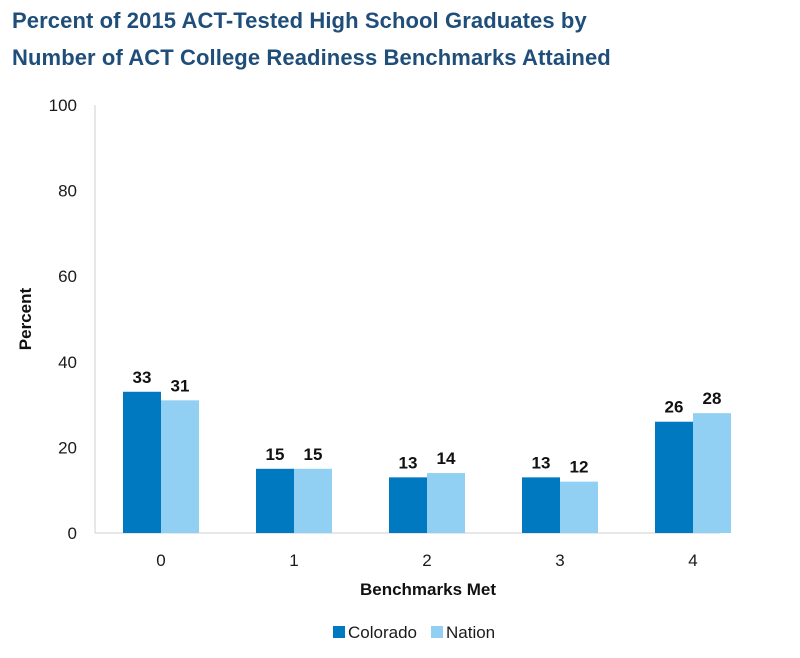 Image resolution: width=800 pixels, height=658 pixels. What do you see at coordinates (437, 632) in the screenshot?
I see `legend-swatch-nation` at bounding box center [437, 632].